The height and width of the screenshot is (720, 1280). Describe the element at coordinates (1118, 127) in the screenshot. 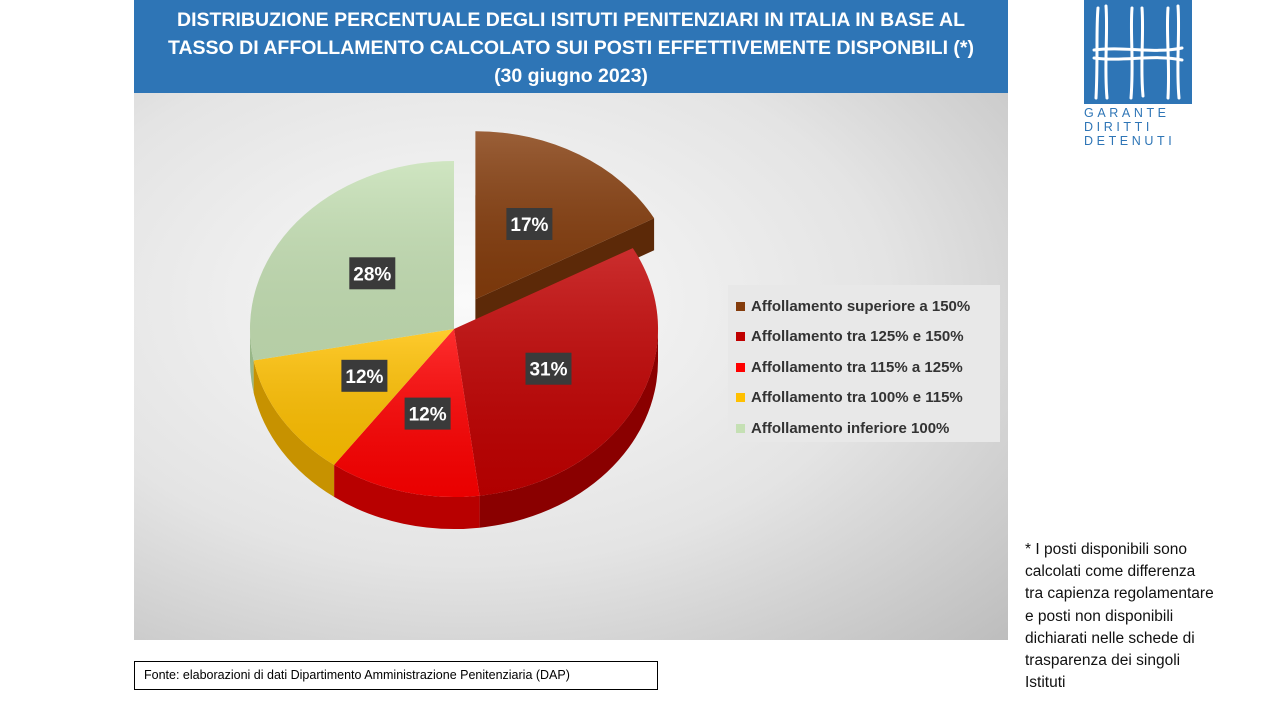

I see `logo-line-2: DIRITTI` at that location.